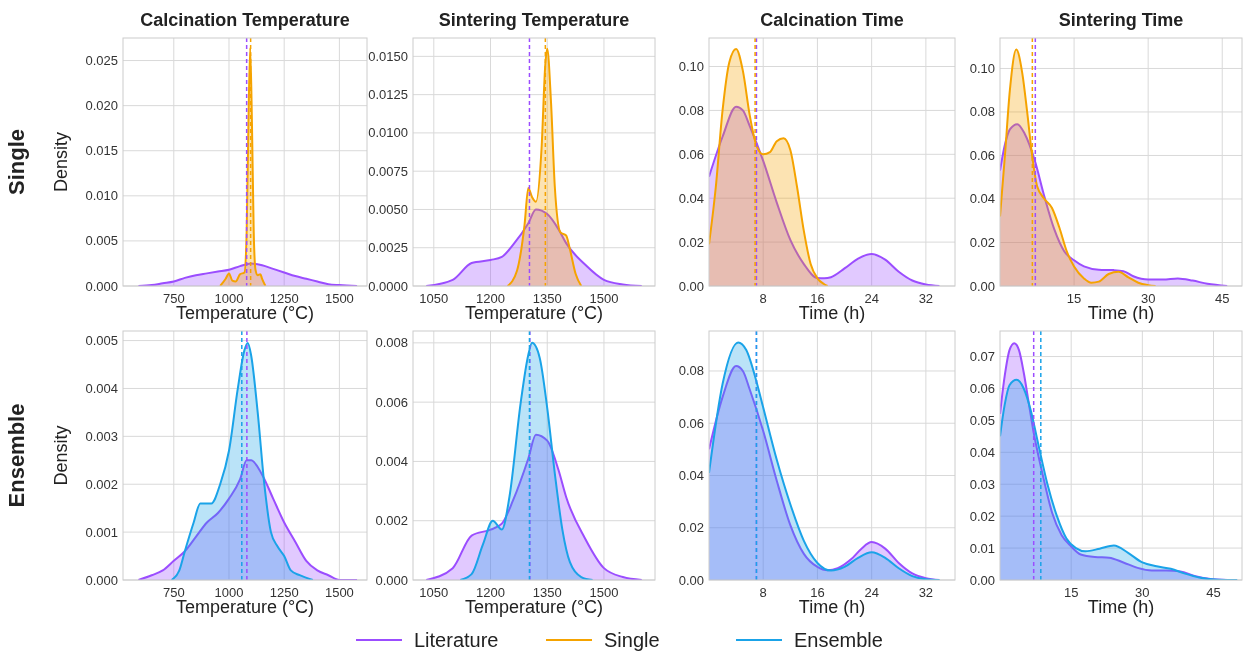 The height and width of the screenshot is (660, 1243). I want to click on legend-label: Single, so click(632, 640).